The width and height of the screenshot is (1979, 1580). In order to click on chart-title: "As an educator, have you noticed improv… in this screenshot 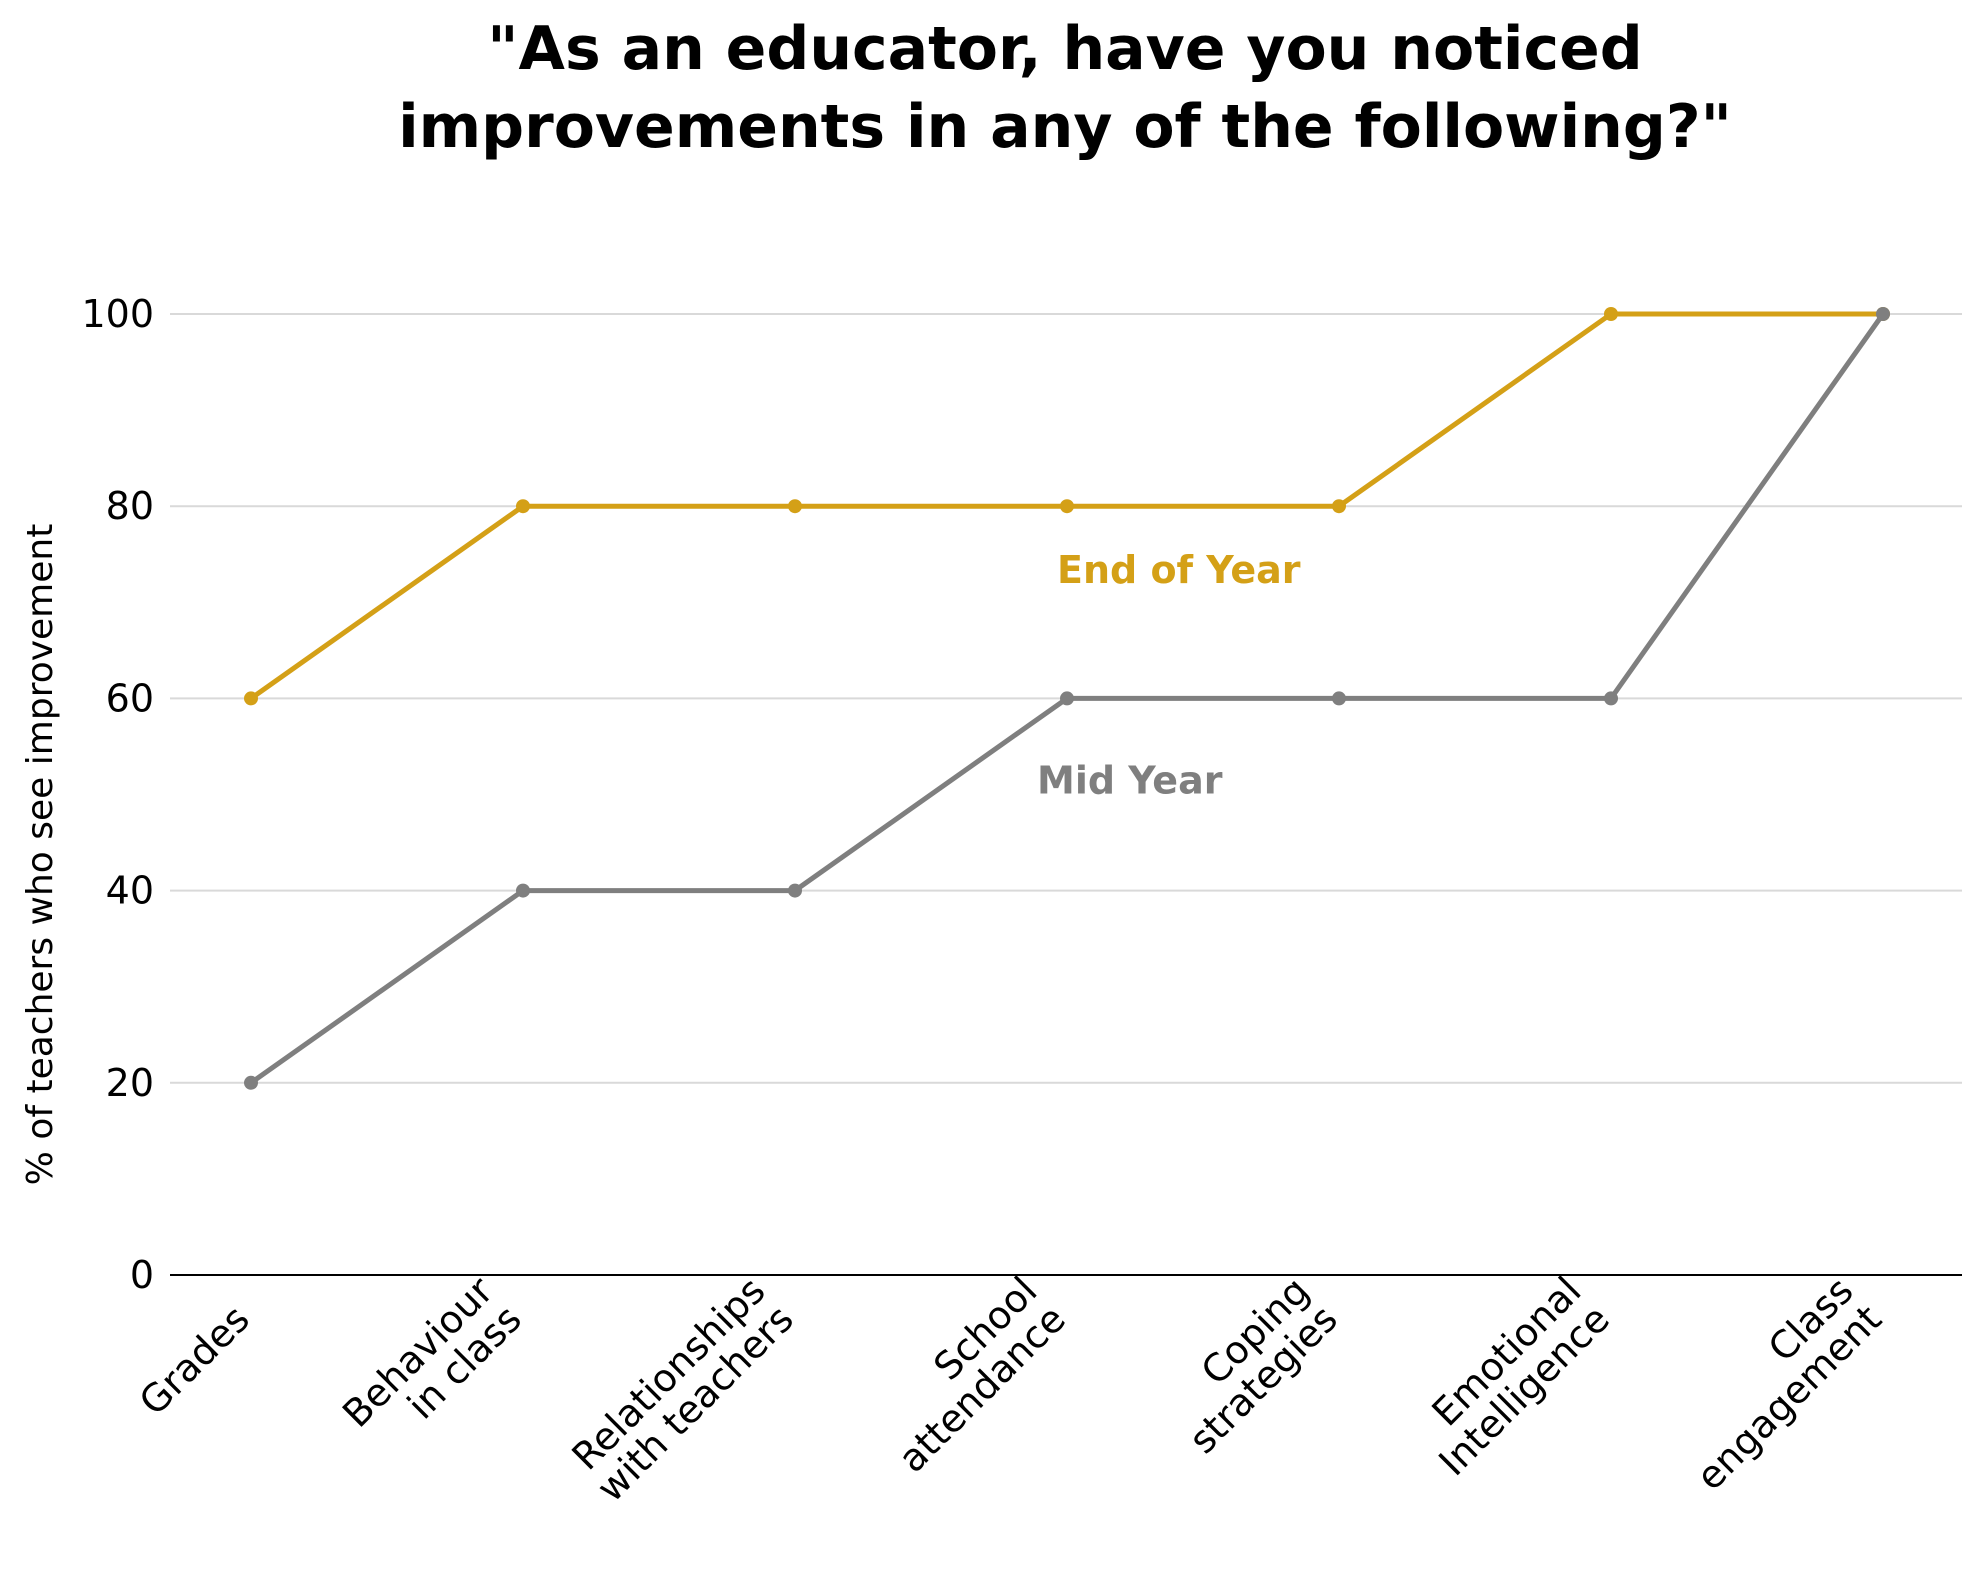, I will do `click(989, 88)`.